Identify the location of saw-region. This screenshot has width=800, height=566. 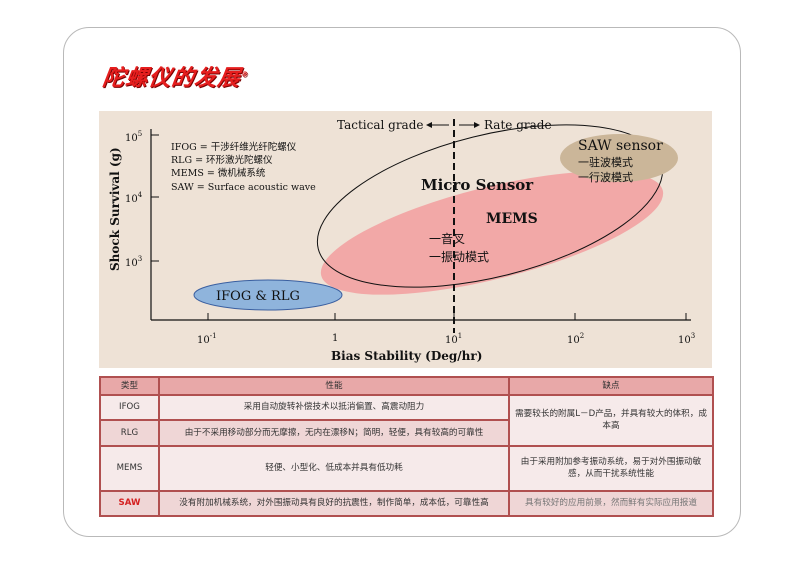
(619, 158).